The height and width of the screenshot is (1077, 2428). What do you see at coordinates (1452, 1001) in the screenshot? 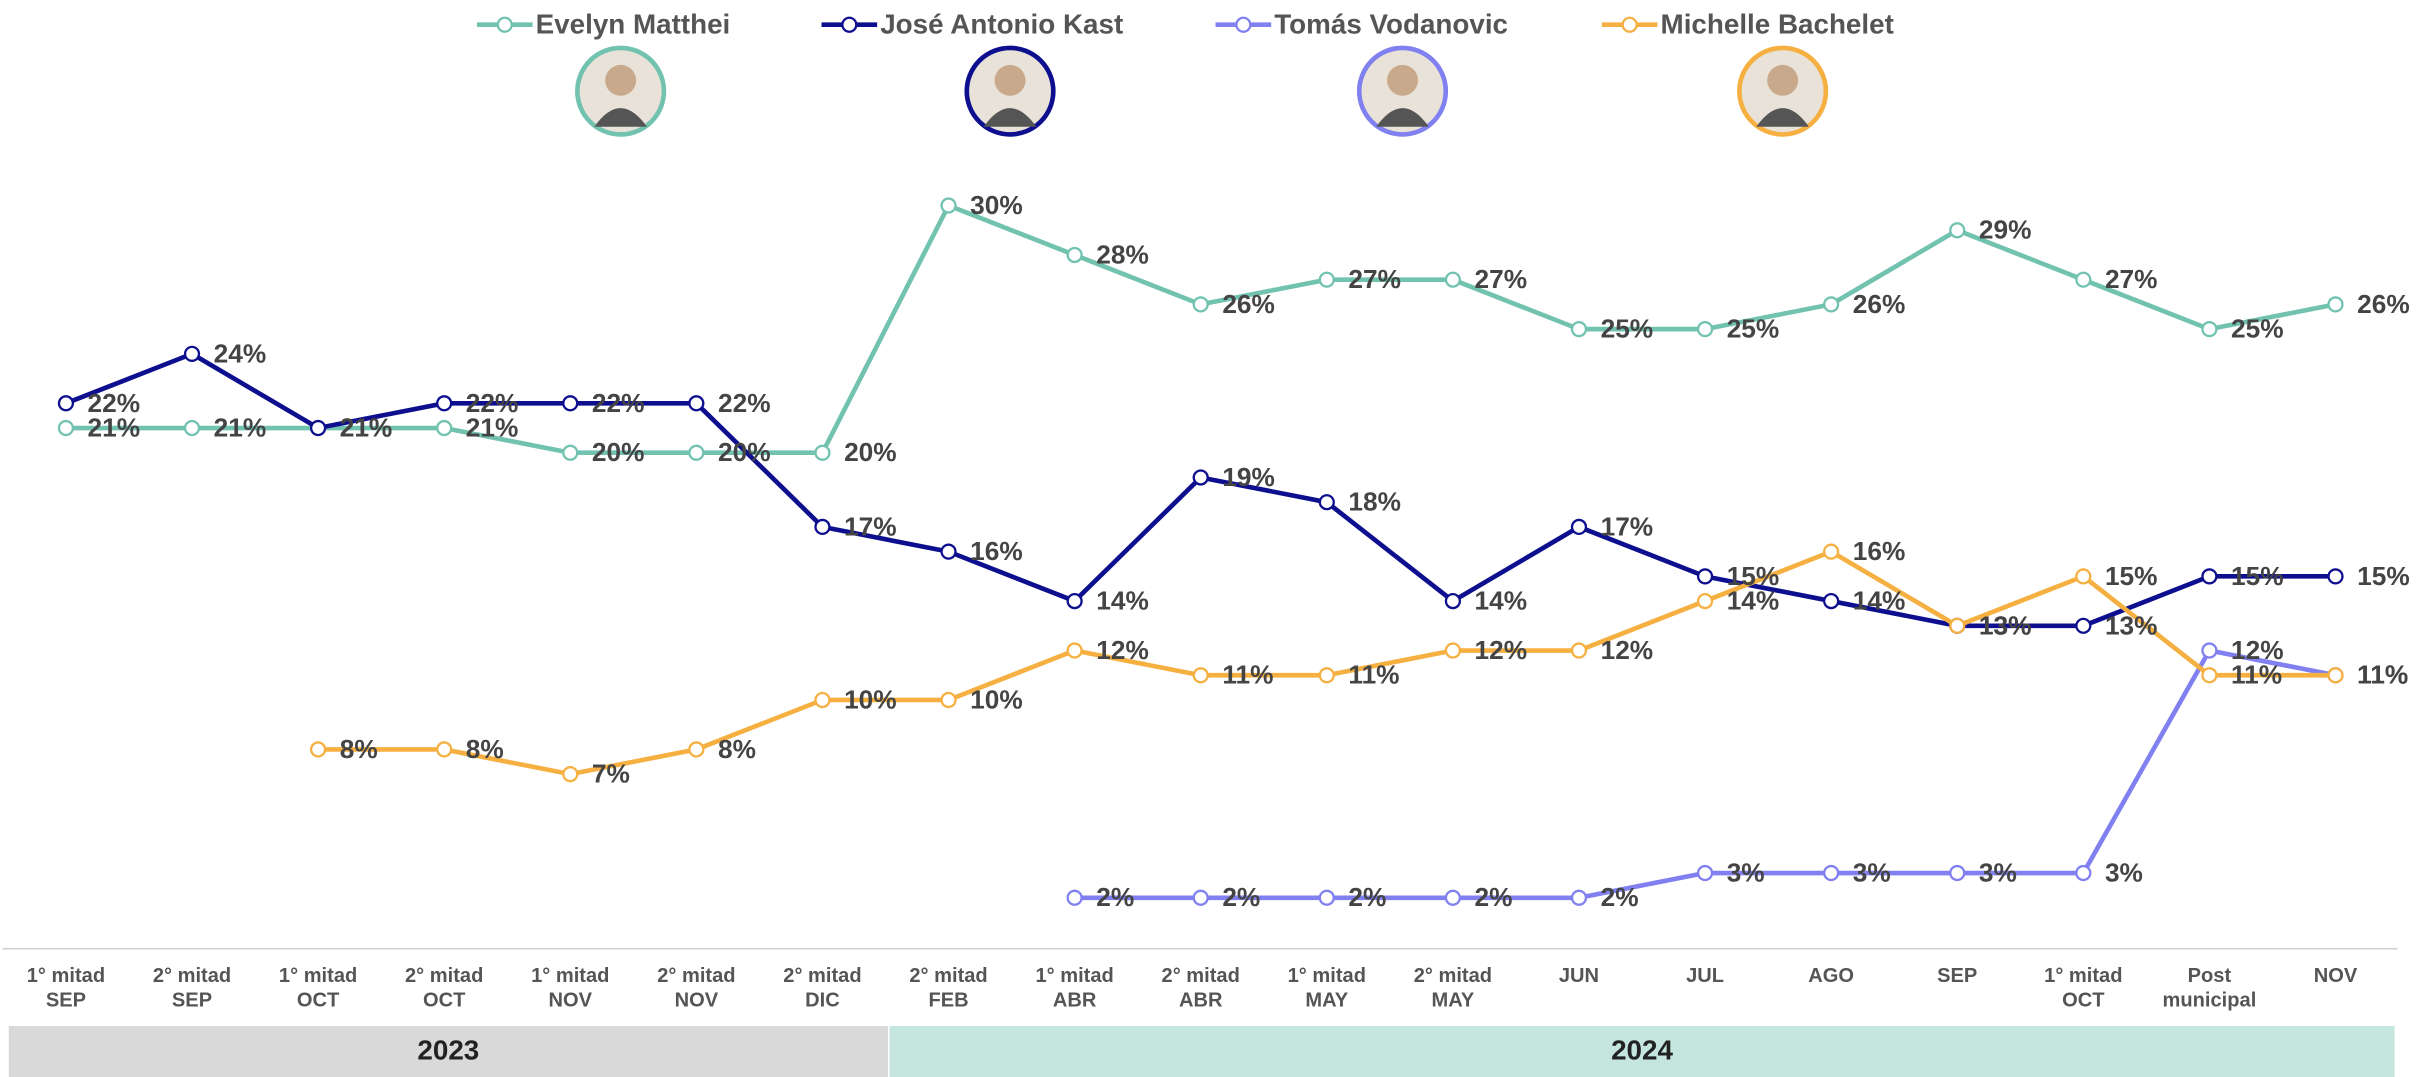
I see `x-tick-label: MAY` at bounding box center [1452, 1001].